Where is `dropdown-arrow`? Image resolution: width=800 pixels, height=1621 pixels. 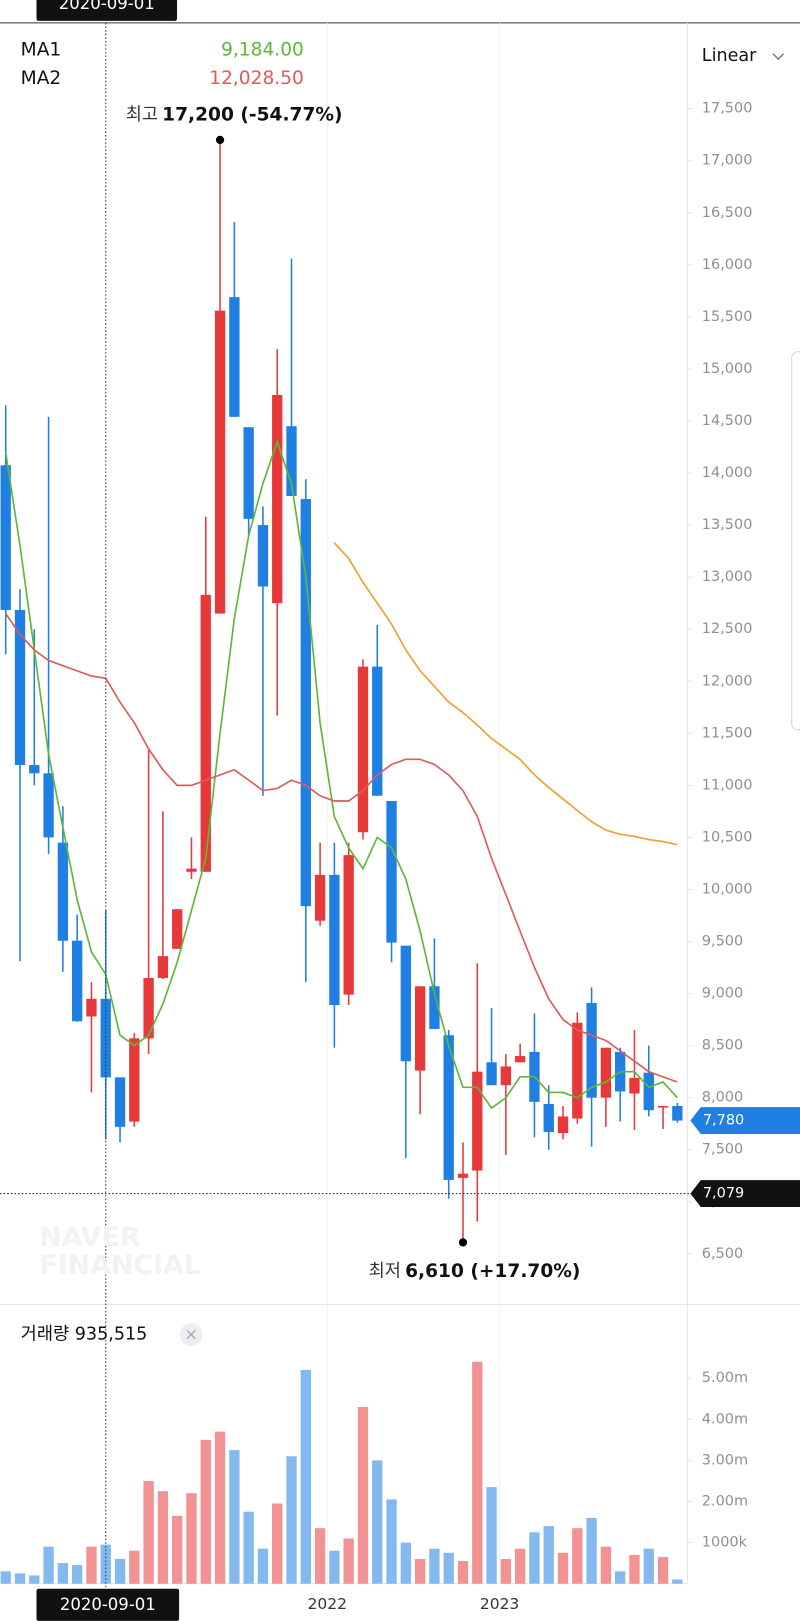
dropdown-arrow is located at coordinates (778, 57).